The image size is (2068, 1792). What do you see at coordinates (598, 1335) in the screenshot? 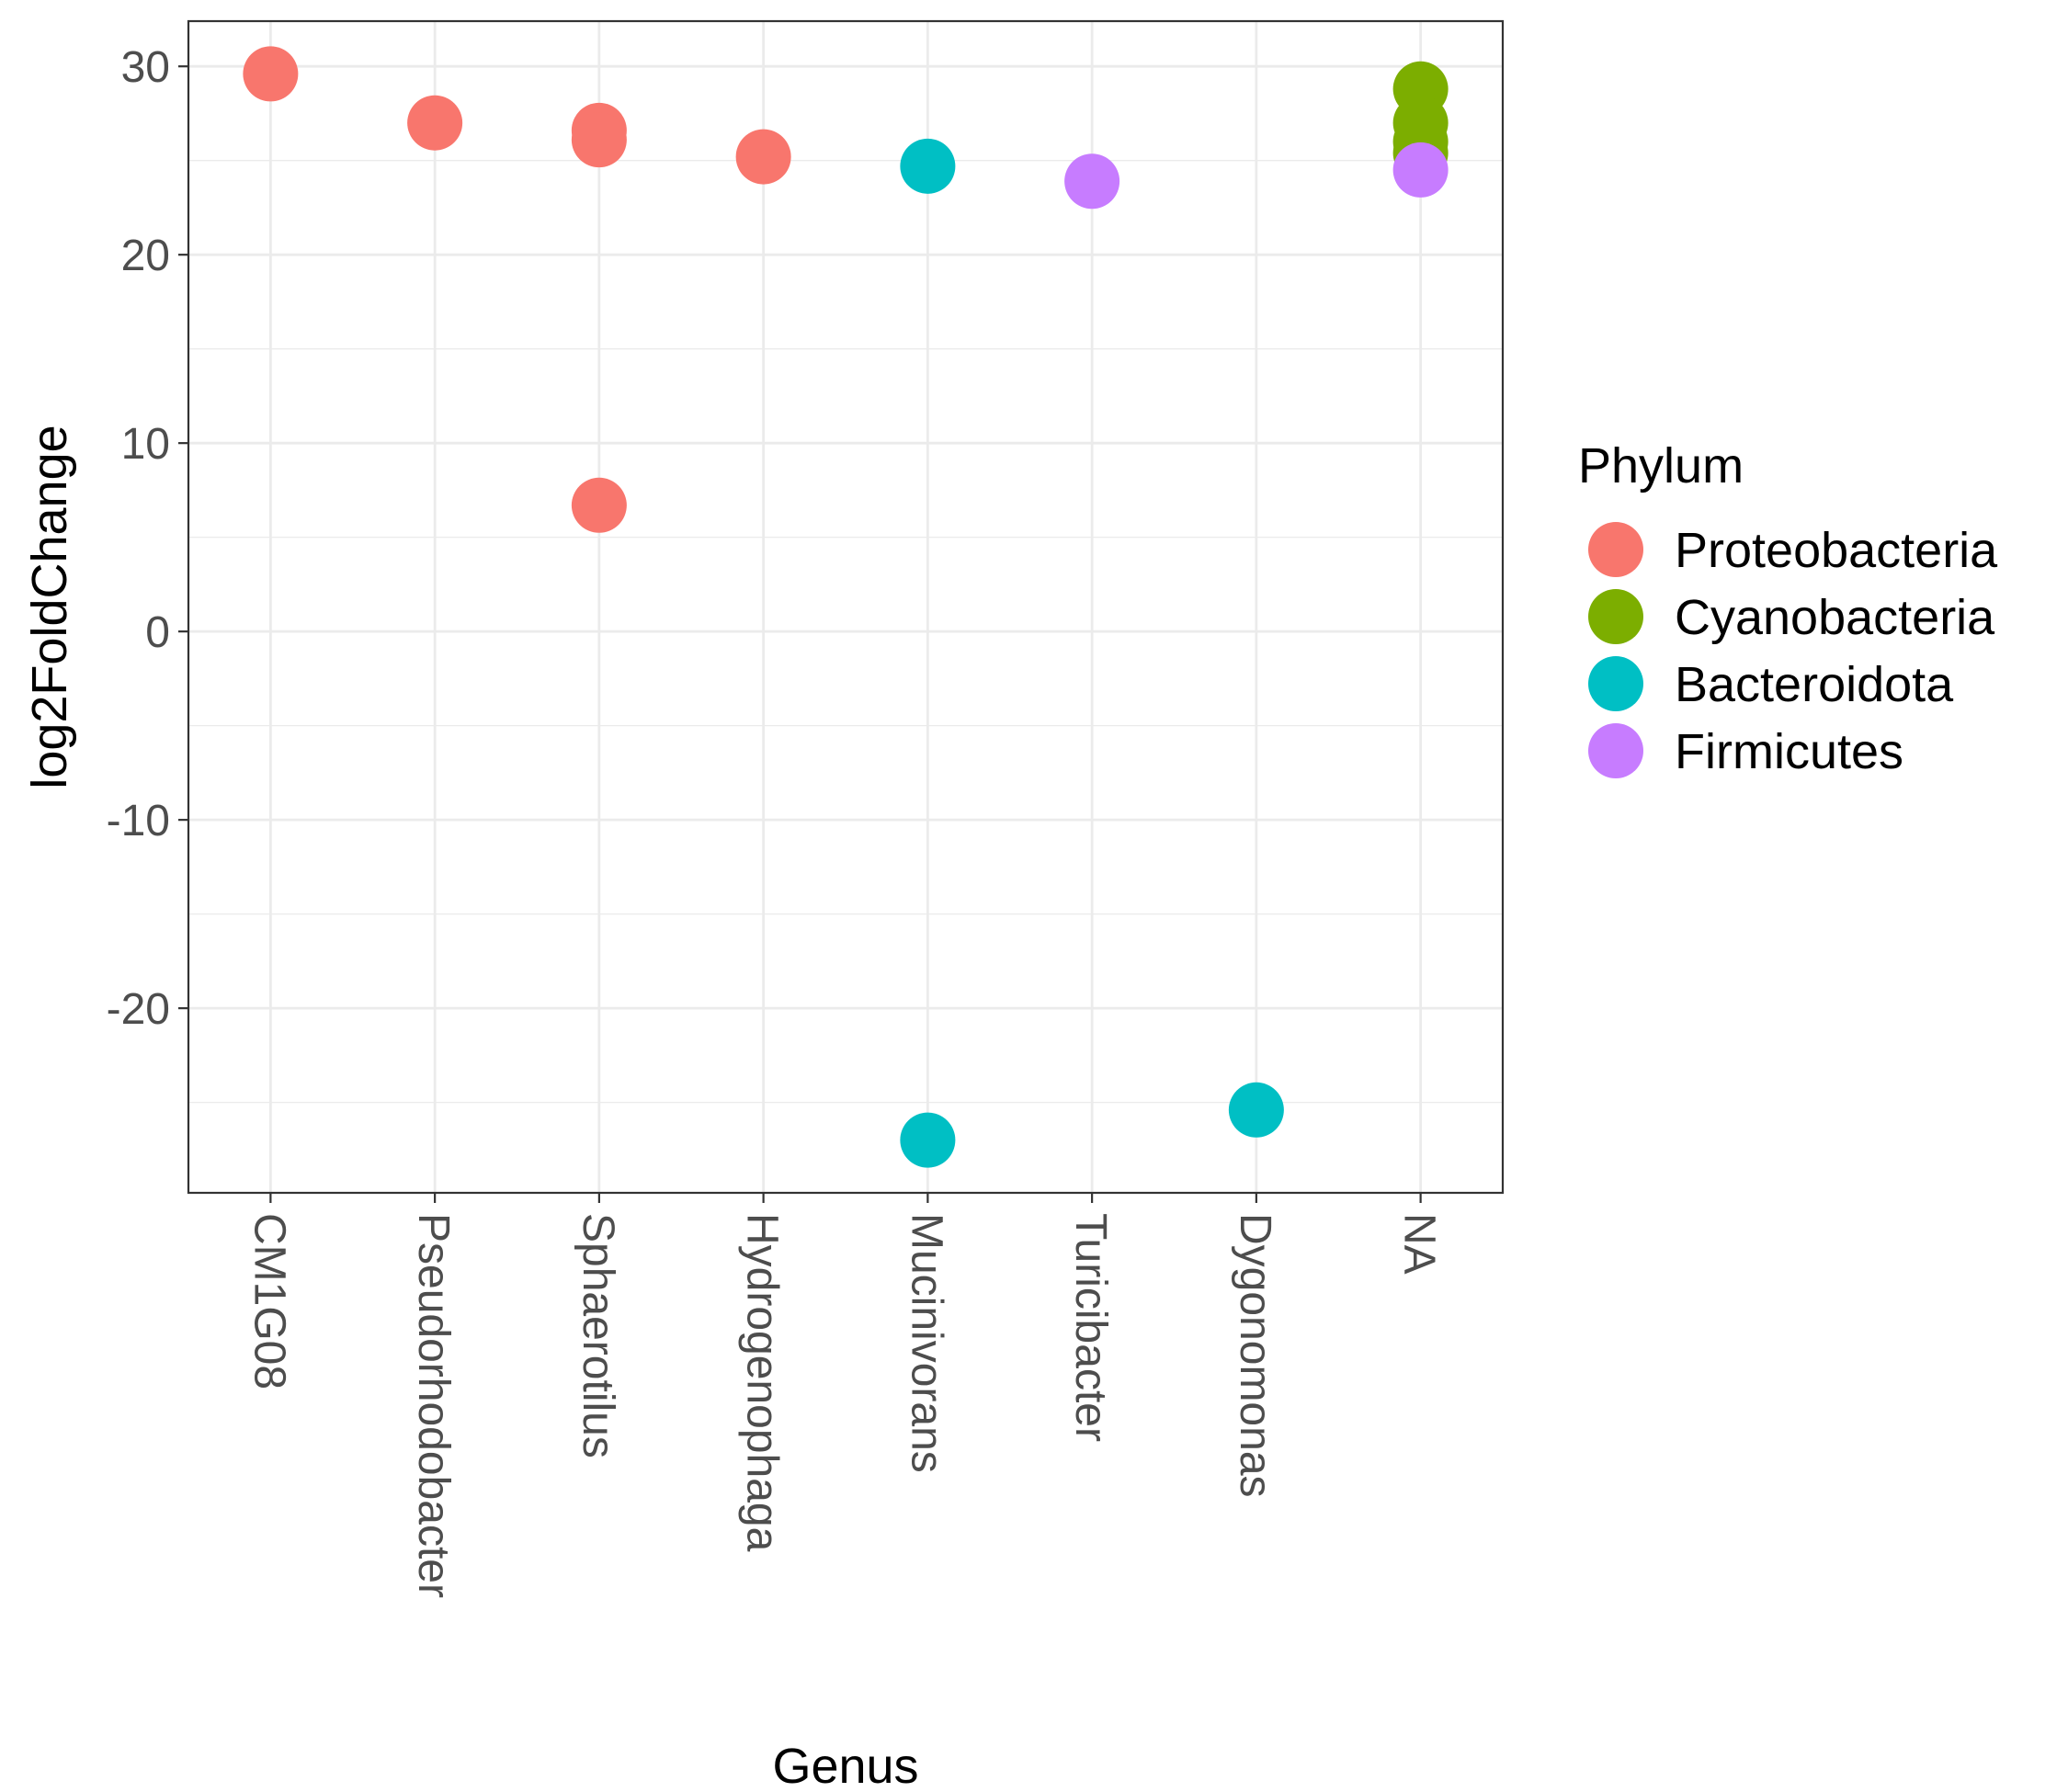
I see `x-tick-label: Sphaerotilus` at bounding box center [598, 1335].